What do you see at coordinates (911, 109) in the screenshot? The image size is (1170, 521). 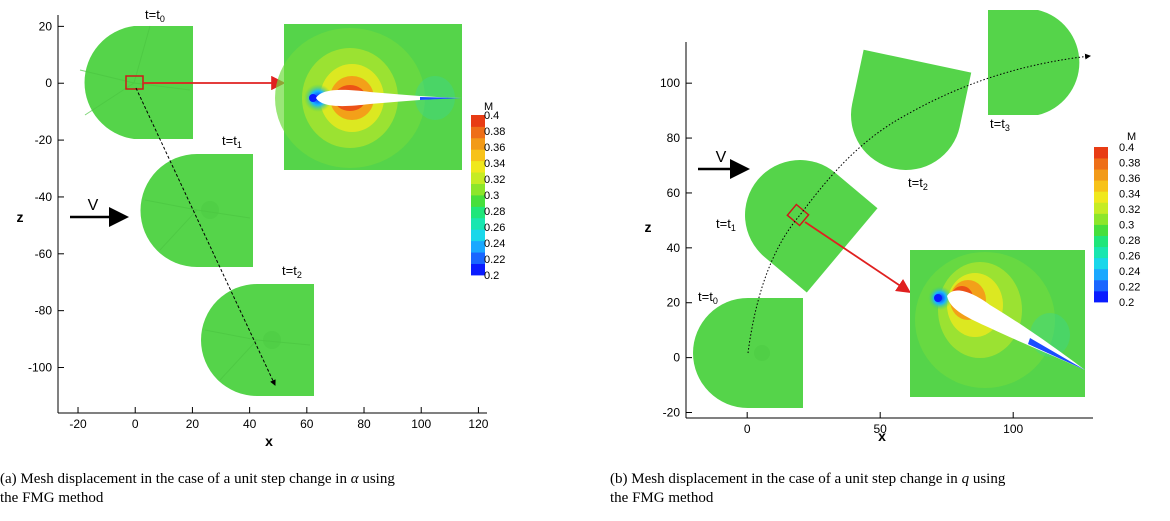 I see `panel-b-mesh-t2` at bounding box center [911, 109].